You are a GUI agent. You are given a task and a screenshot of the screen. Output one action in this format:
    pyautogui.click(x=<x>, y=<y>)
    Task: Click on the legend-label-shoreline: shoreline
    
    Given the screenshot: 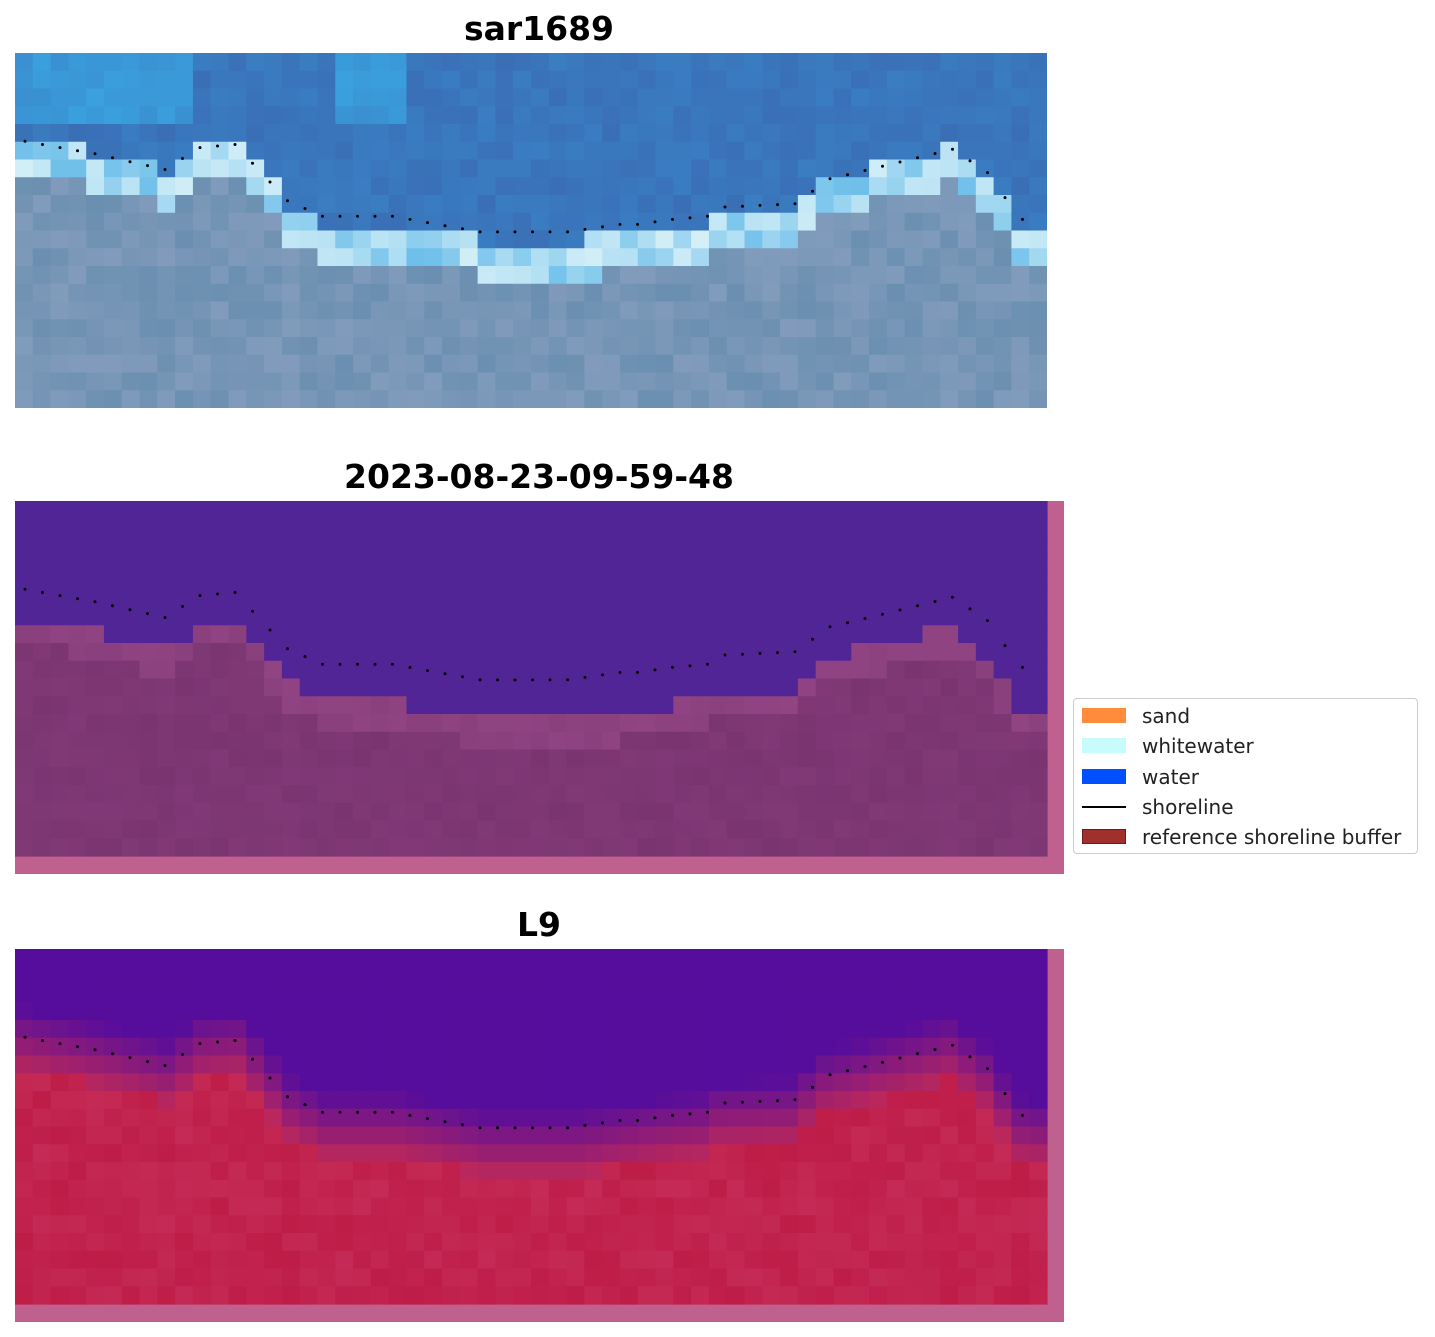 What is the action you would take?
    pyautogui.click(x=1188, y=807)
    